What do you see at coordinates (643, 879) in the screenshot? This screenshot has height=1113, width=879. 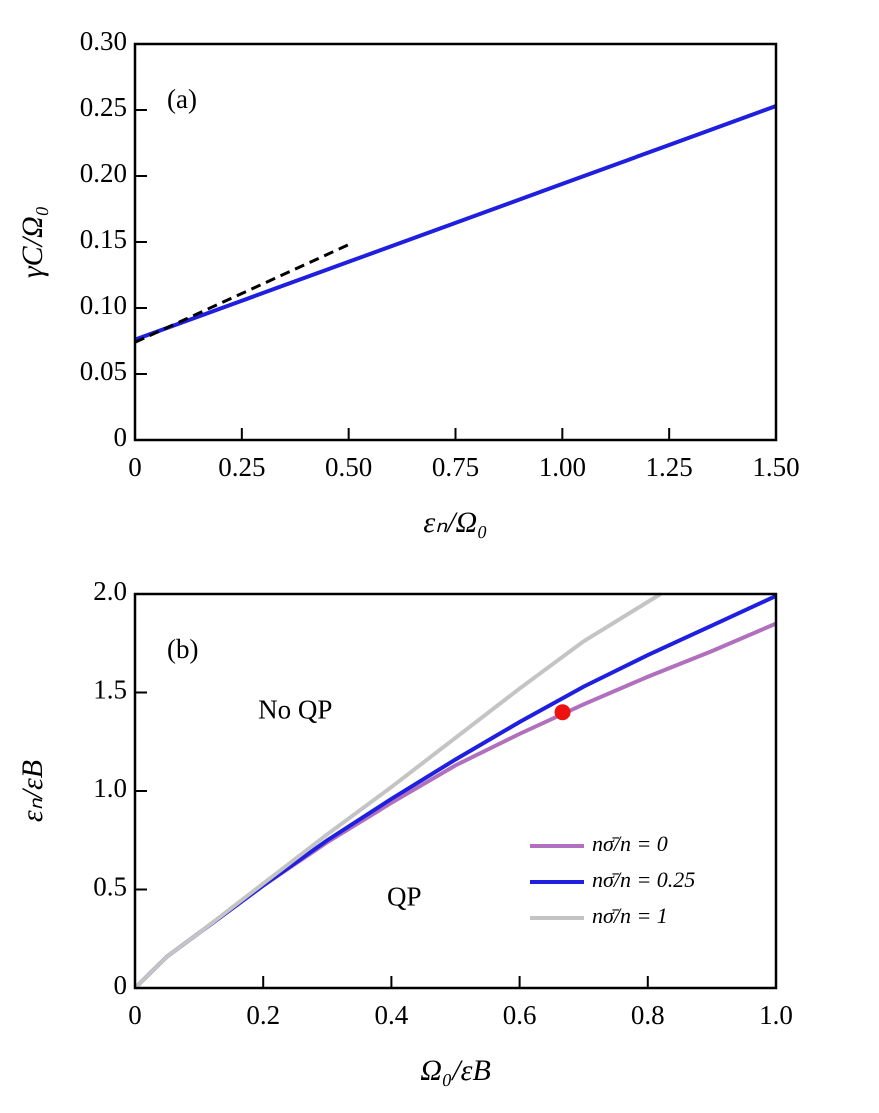 I see `legend-label: nσ̄/n = 0.25` at bounding box center [643, 879].